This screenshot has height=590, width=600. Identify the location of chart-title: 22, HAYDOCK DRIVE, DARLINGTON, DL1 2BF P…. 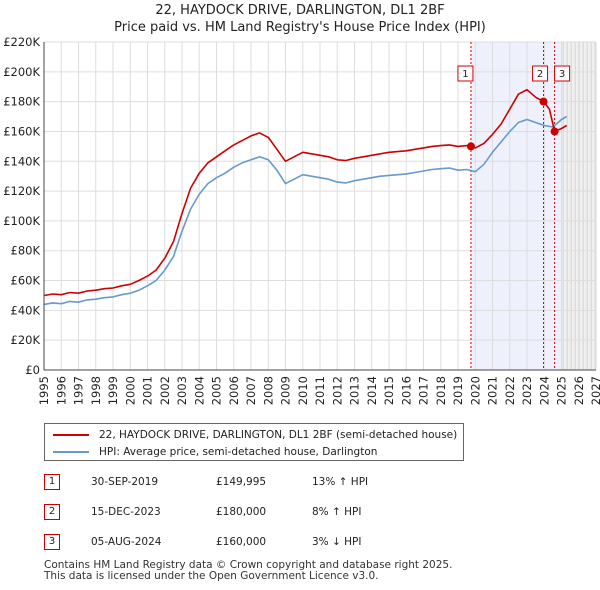
(300, 19).